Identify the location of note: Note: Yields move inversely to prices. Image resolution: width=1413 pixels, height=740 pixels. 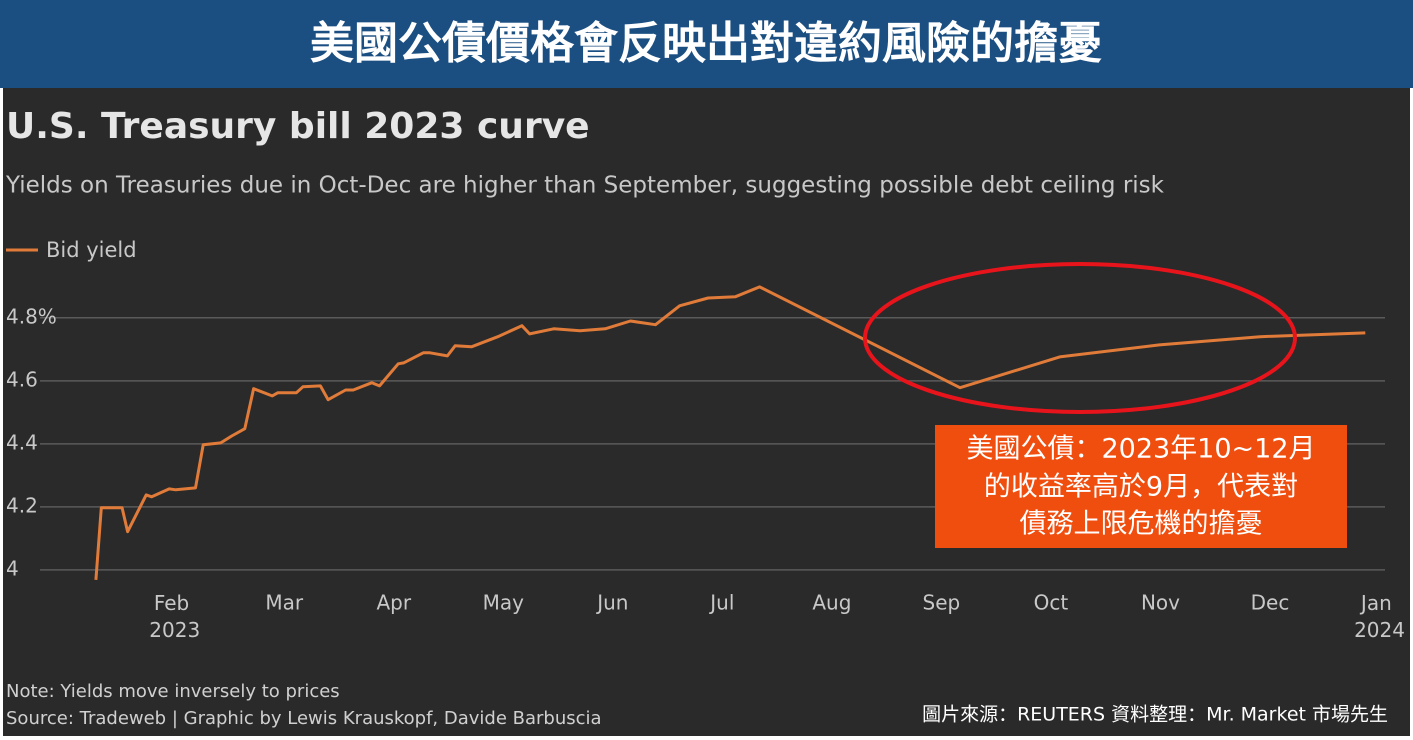
(173, 691).